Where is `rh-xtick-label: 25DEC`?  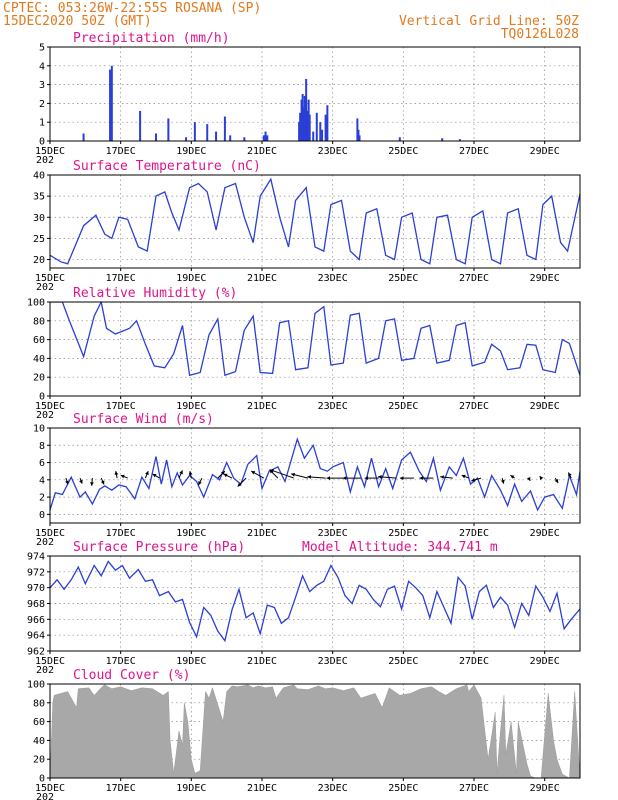
rh-xtick-label: 25DEC is located at coordinates (403, 406).